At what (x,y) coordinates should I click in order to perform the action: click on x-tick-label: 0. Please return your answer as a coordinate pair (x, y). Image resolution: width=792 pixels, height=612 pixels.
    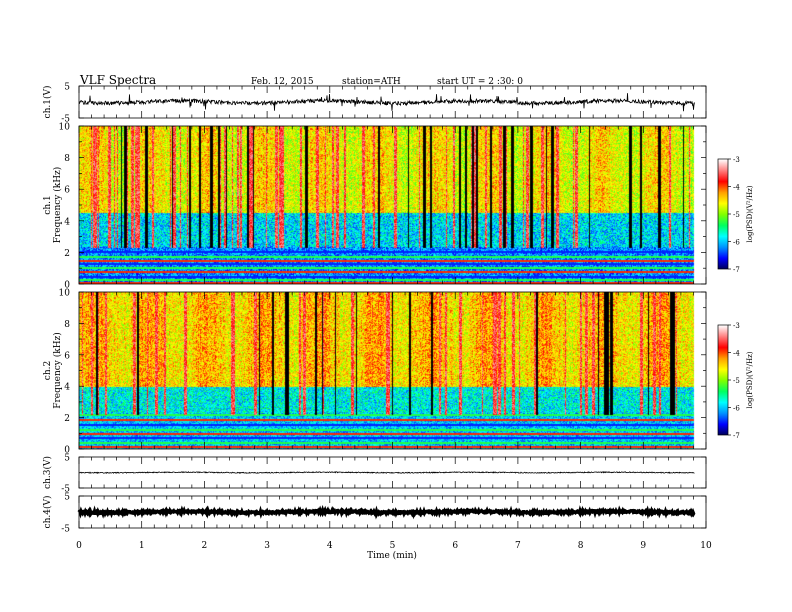
    Looking at the image, I should click on (79, 546).